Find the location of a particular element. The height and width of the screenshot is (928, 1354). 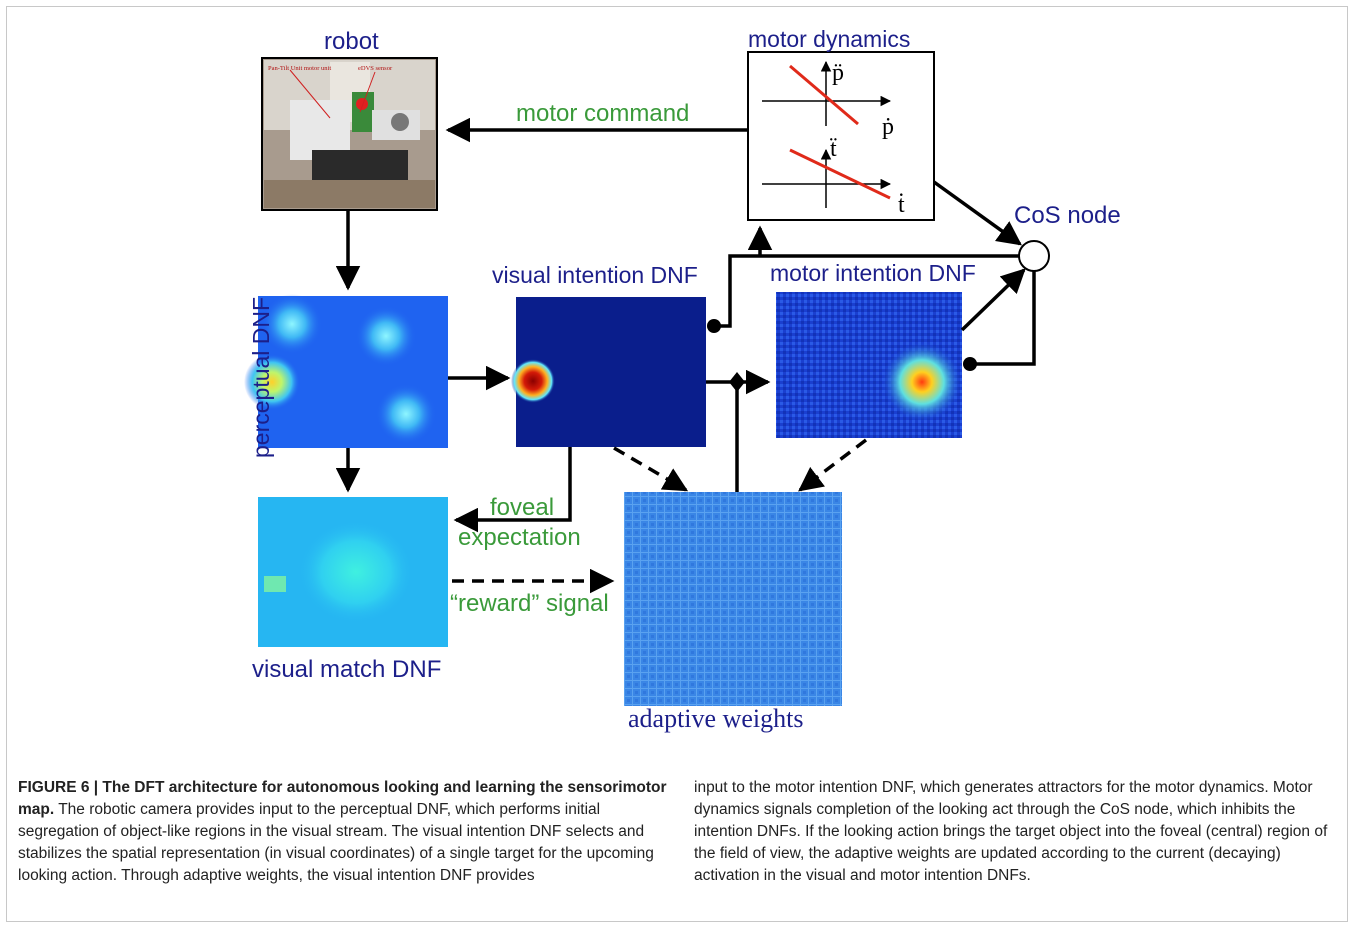

inhibitory-dot-visual is located at coordinates (714, 326).